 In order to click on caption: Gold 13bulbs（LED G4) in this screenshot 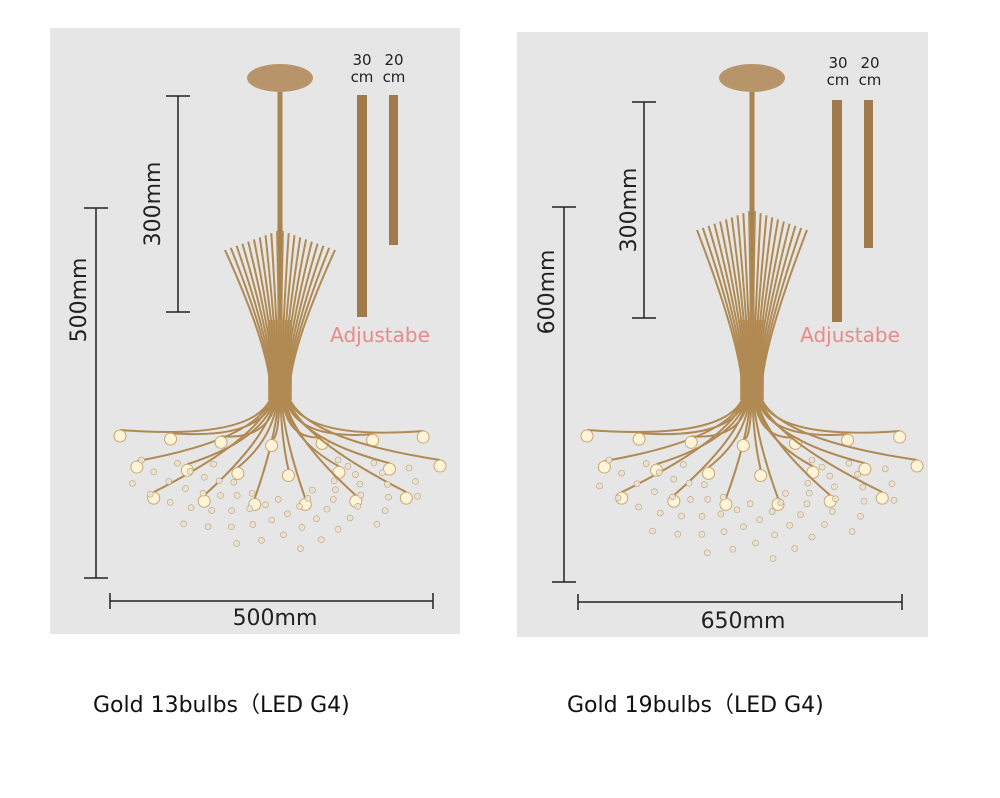, I will do `click(221, 705)`.